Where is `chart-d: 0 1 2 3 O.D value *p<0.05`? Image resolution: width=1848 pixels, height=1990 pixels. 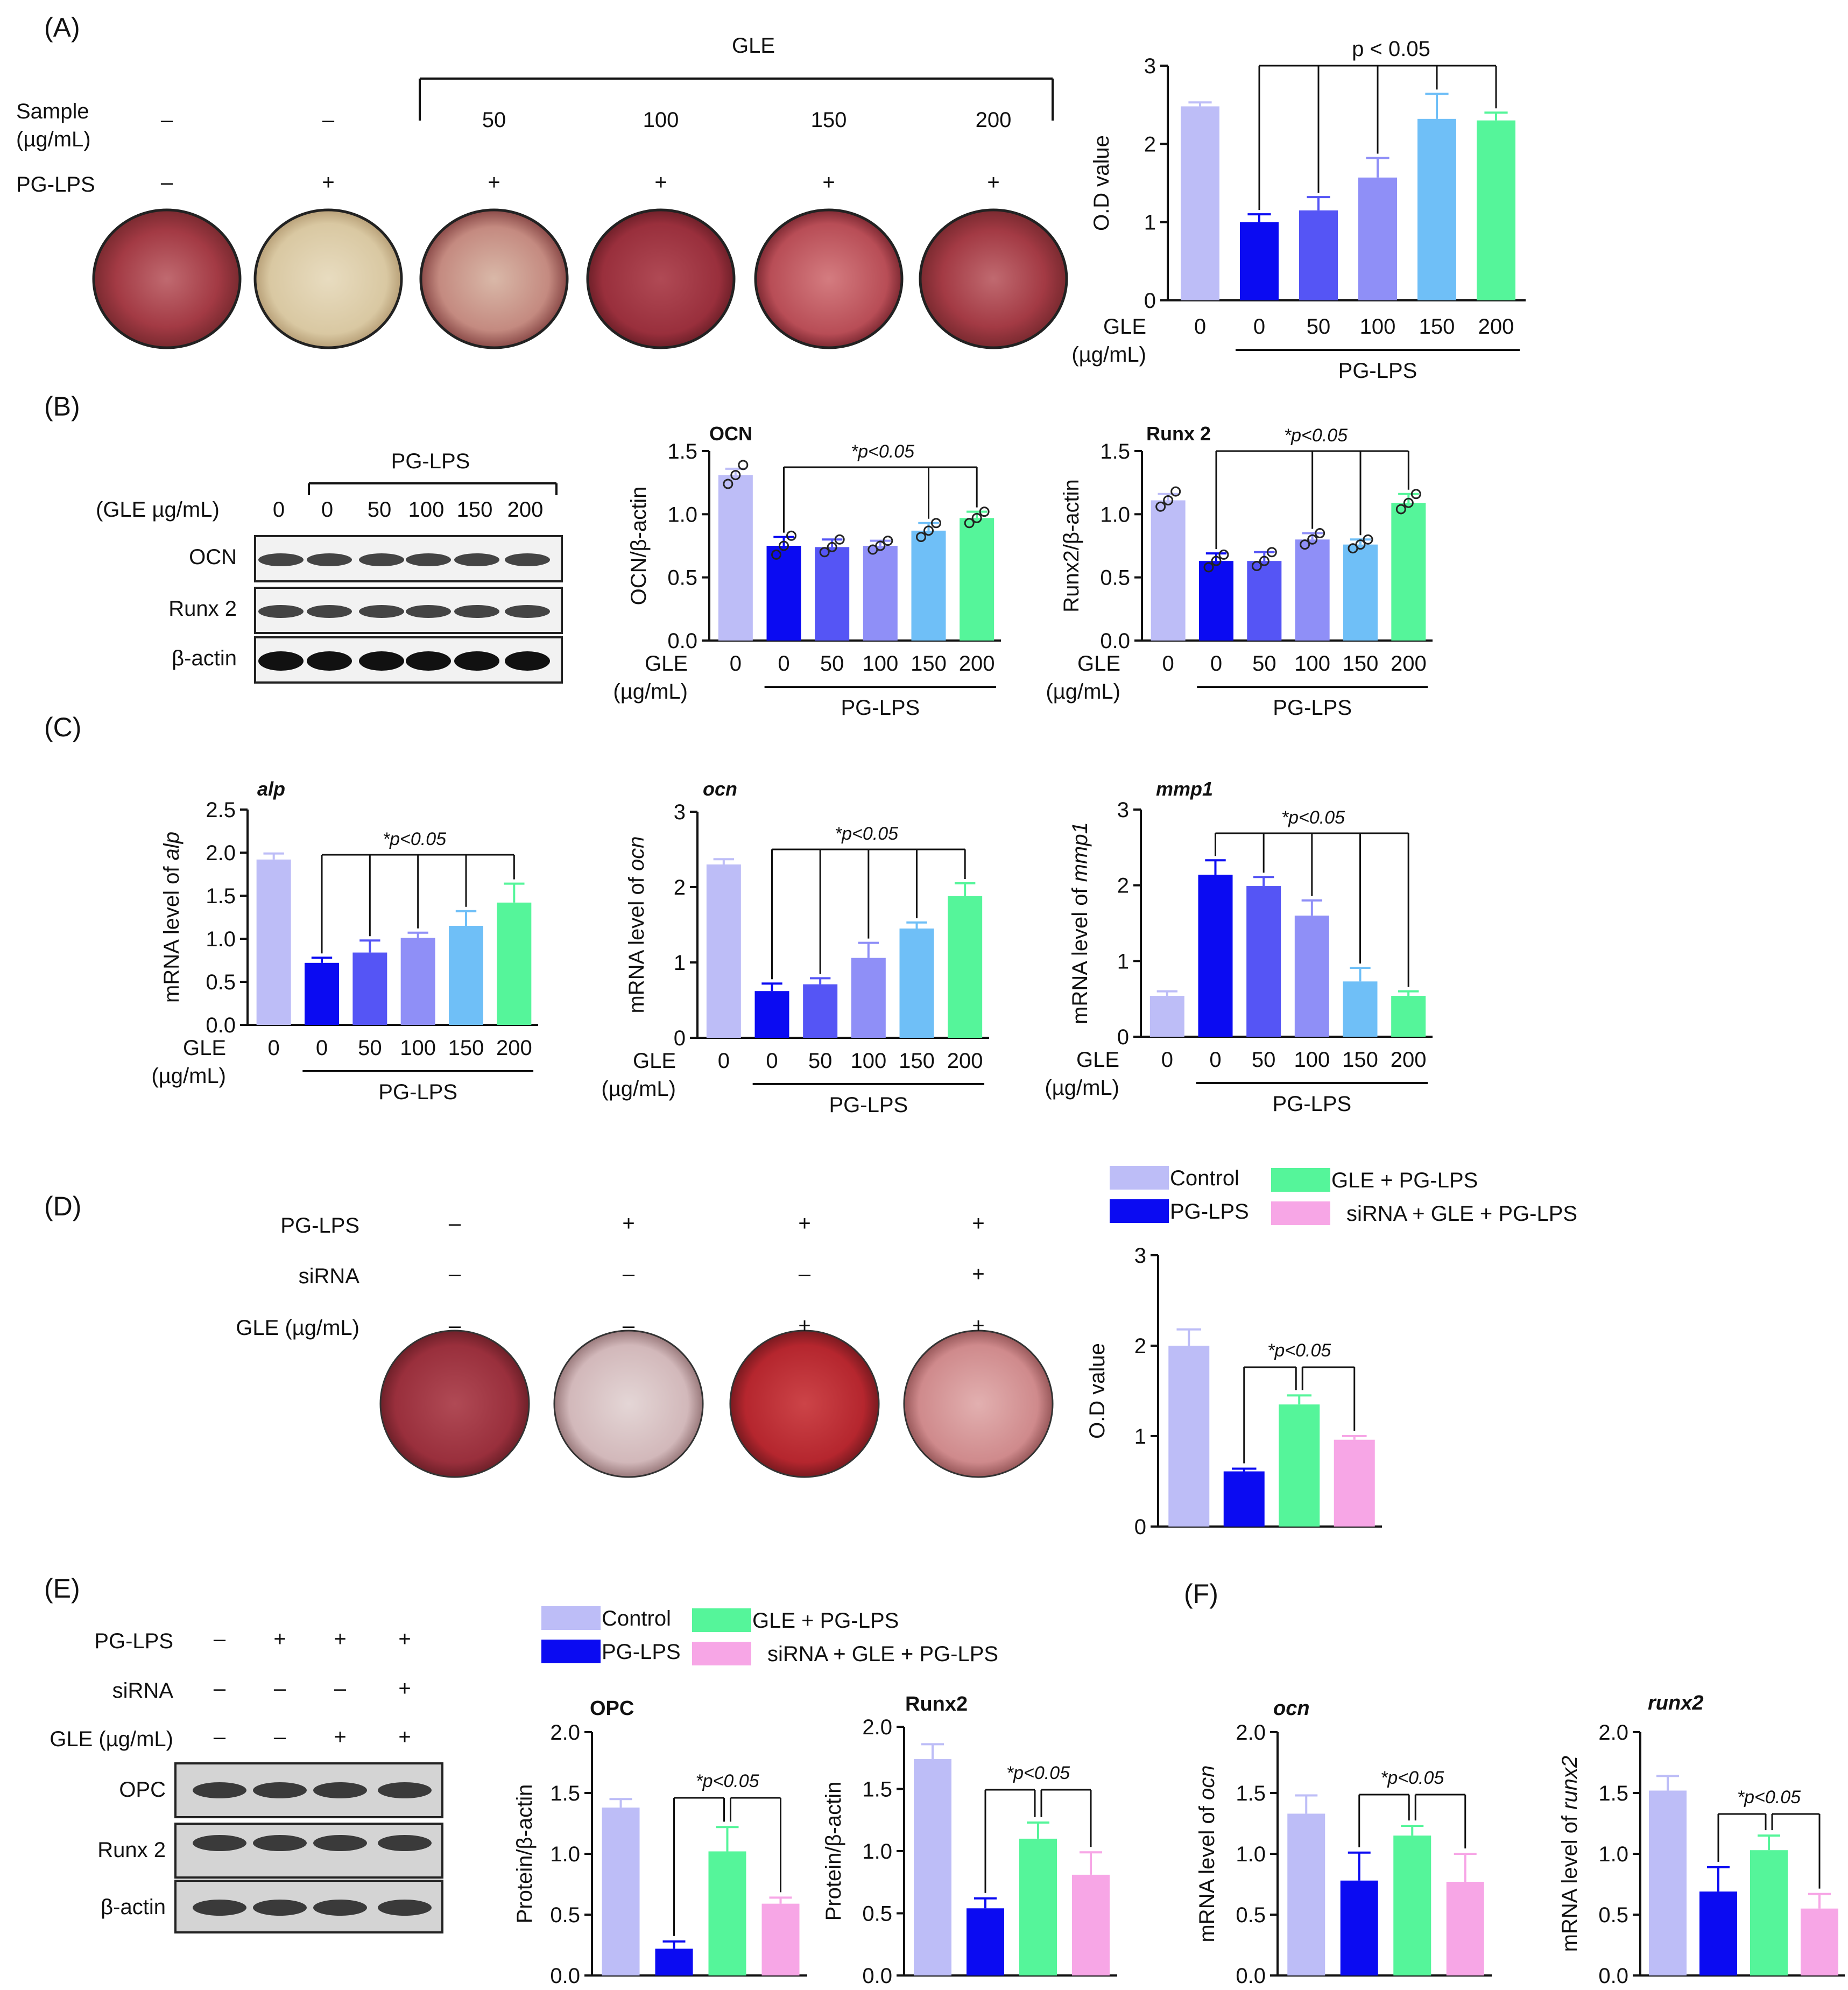
chart-d: 0 1 2 3 O.D value *p<0.05 is located at coordinates (1233, 1392).